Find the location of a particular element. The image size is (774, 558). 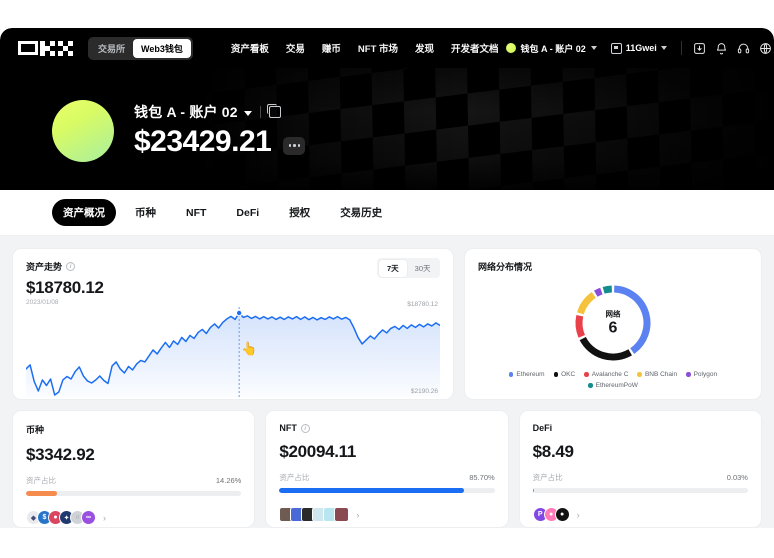

nft-progress-bar is located at coordinates (387, 490).